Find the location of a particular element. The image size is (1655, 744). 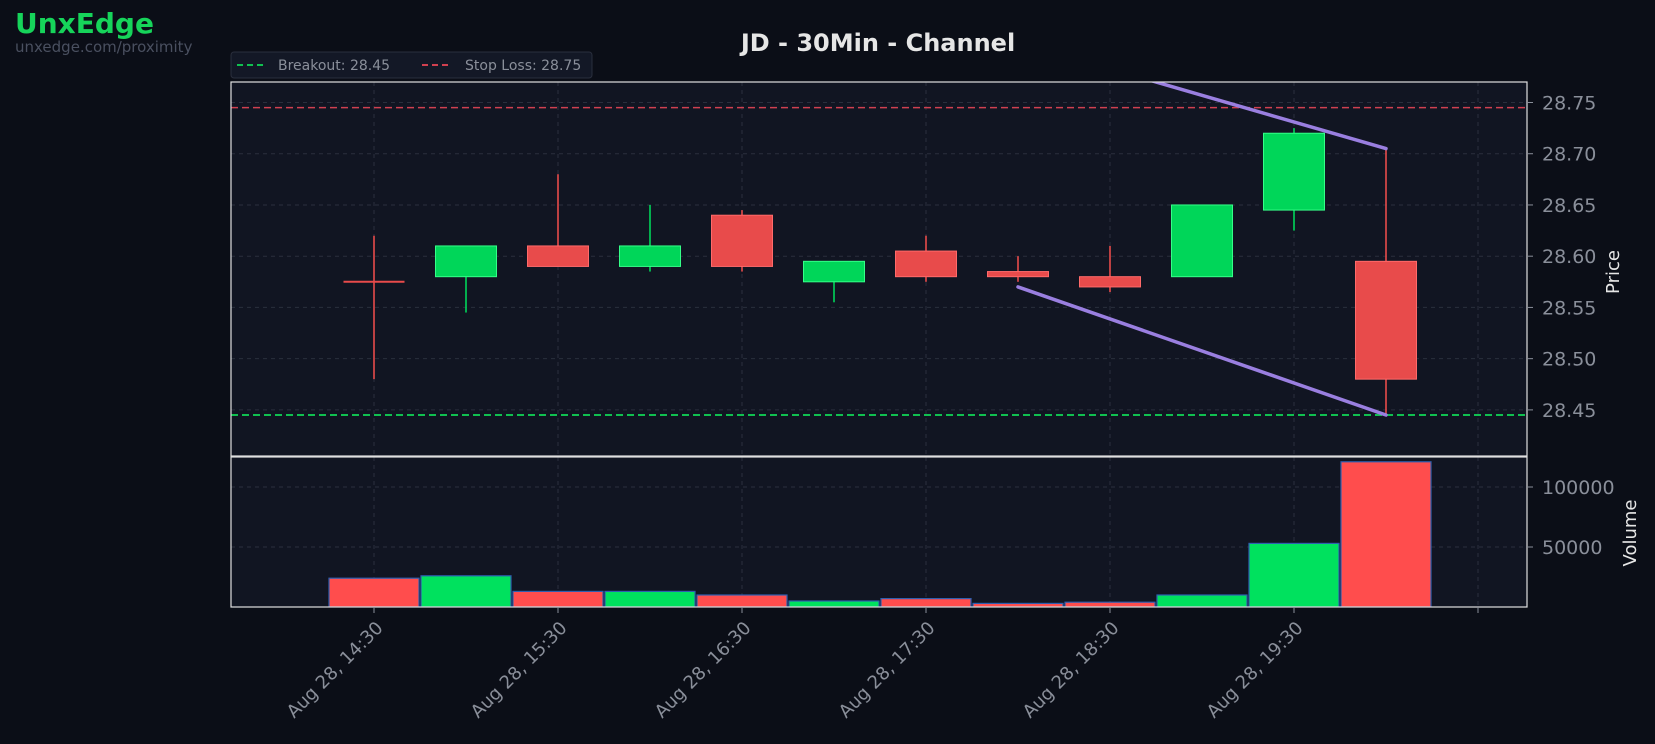

time-tick-label: Aug 28, 16:30 is located at coordinates (703, 670).